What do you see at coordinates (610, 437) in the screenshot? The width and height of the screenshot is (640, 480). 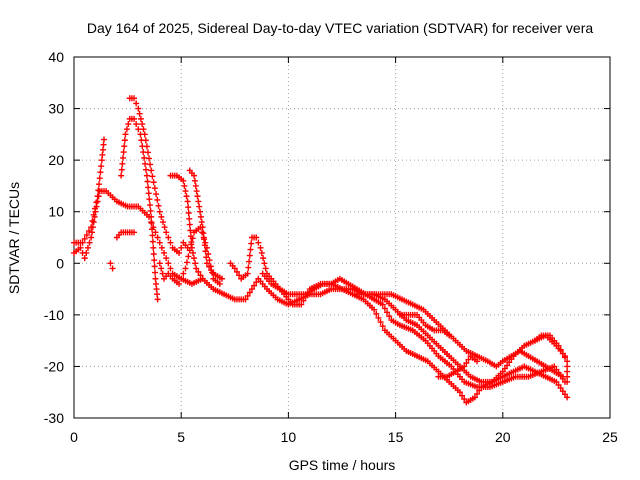 I see `x-tick-label: 25` at bounding box center [610, 437].